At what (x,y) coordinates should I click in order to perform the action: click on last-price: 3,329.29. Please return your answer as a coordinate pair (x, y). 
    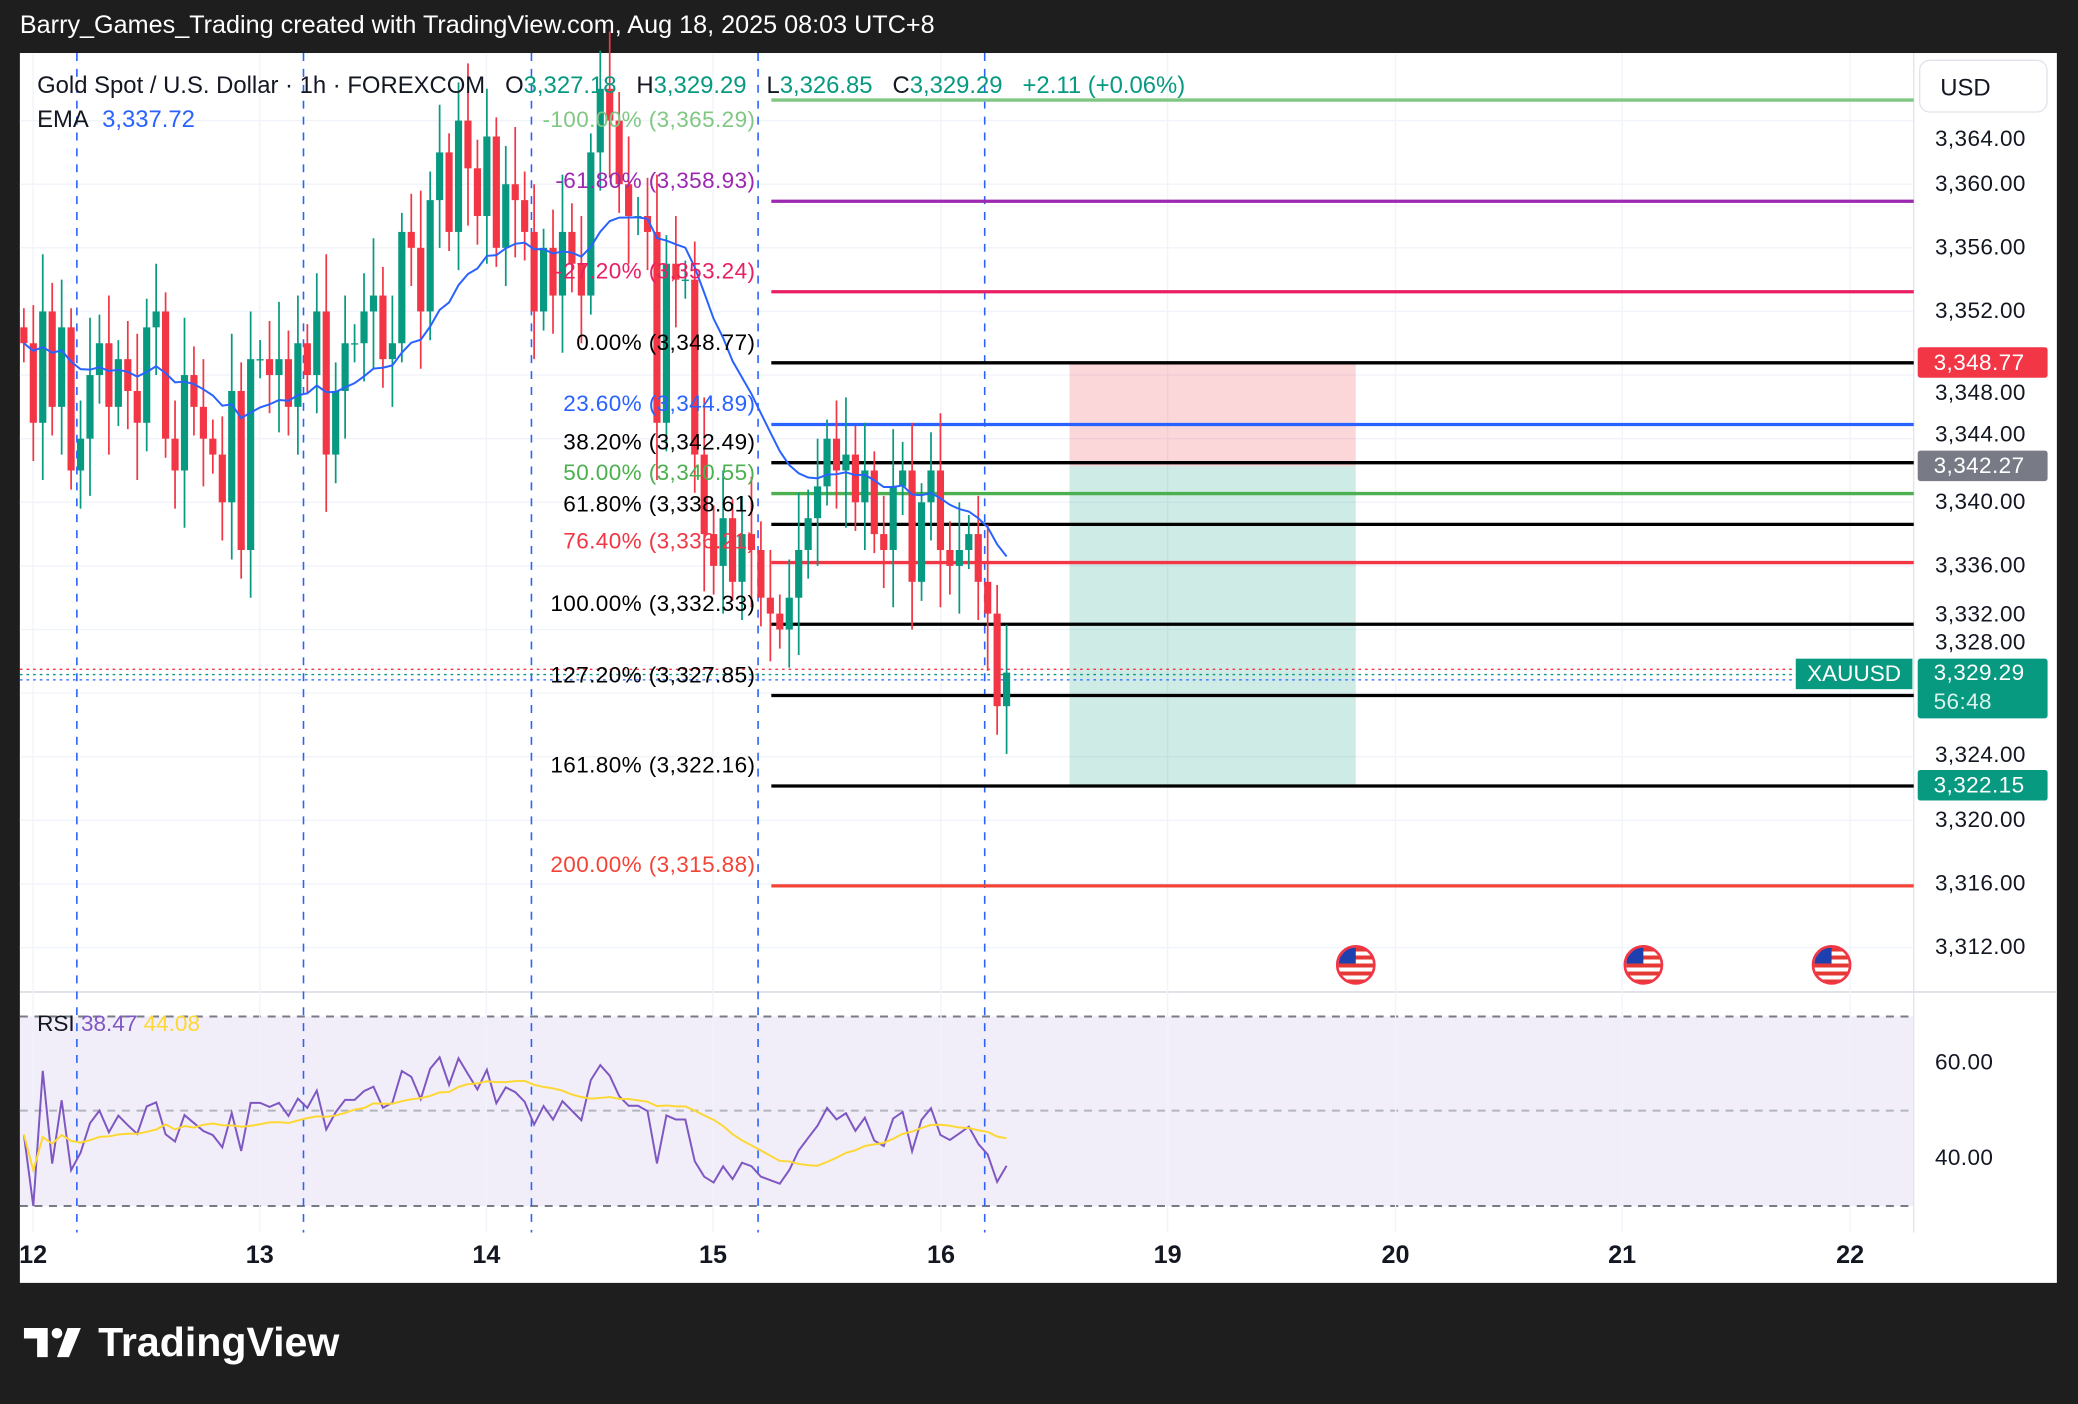
    Looking at the image, I should click on (1979, 672).